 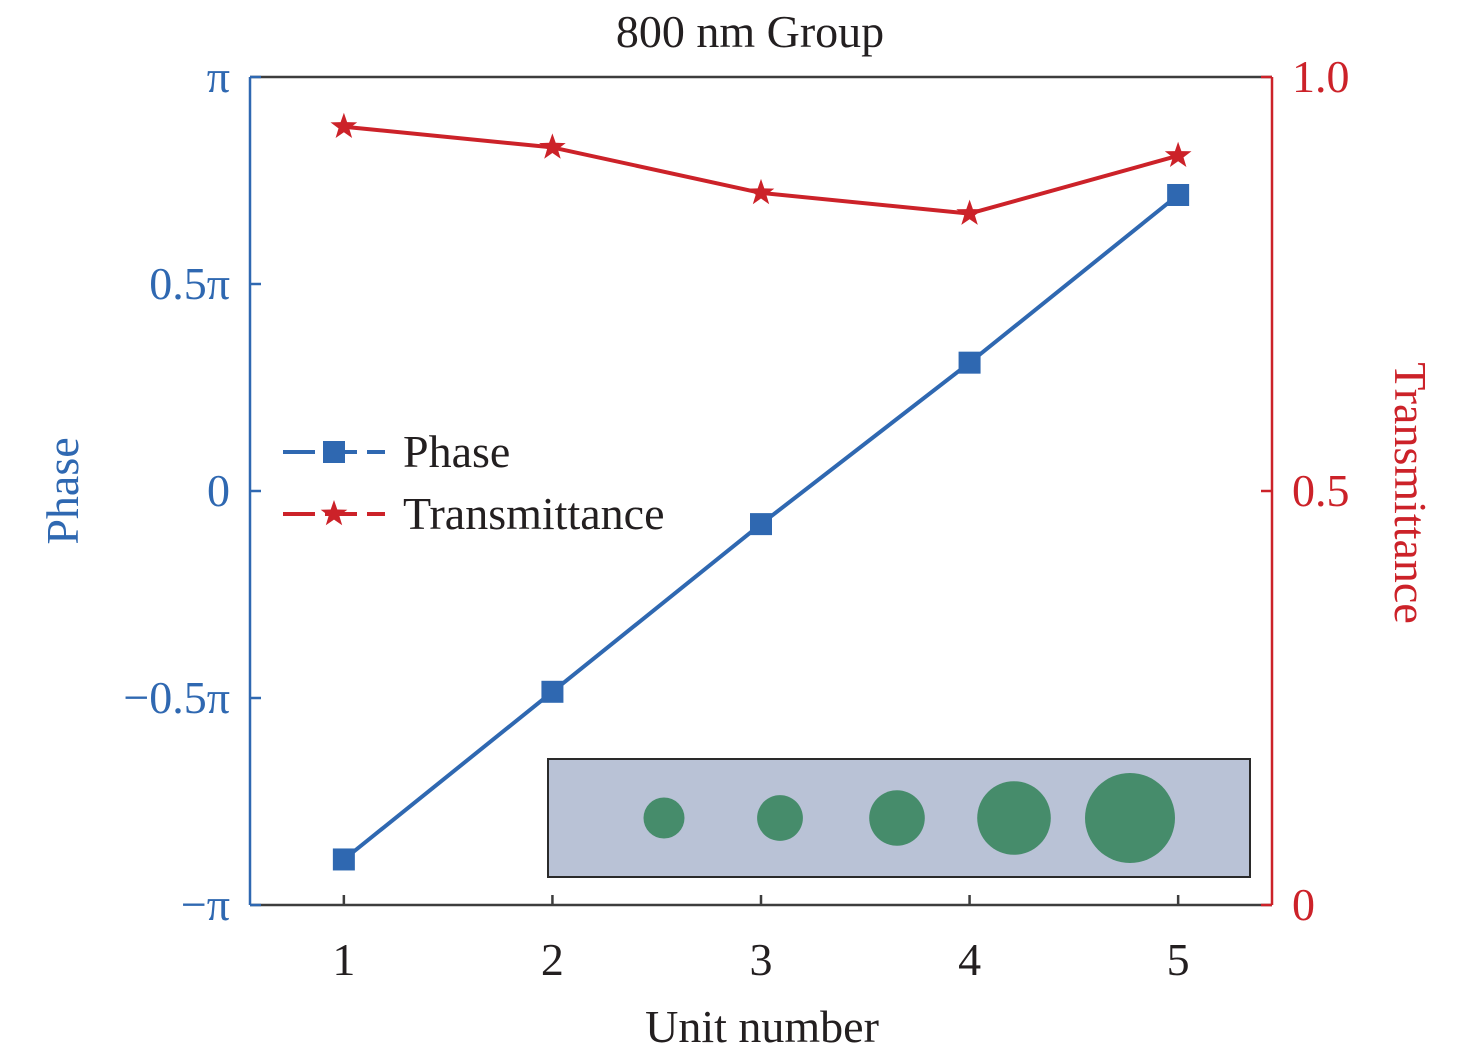 I want to click on left-y-tick-label: −0.5π, so click(x=176, y=697).